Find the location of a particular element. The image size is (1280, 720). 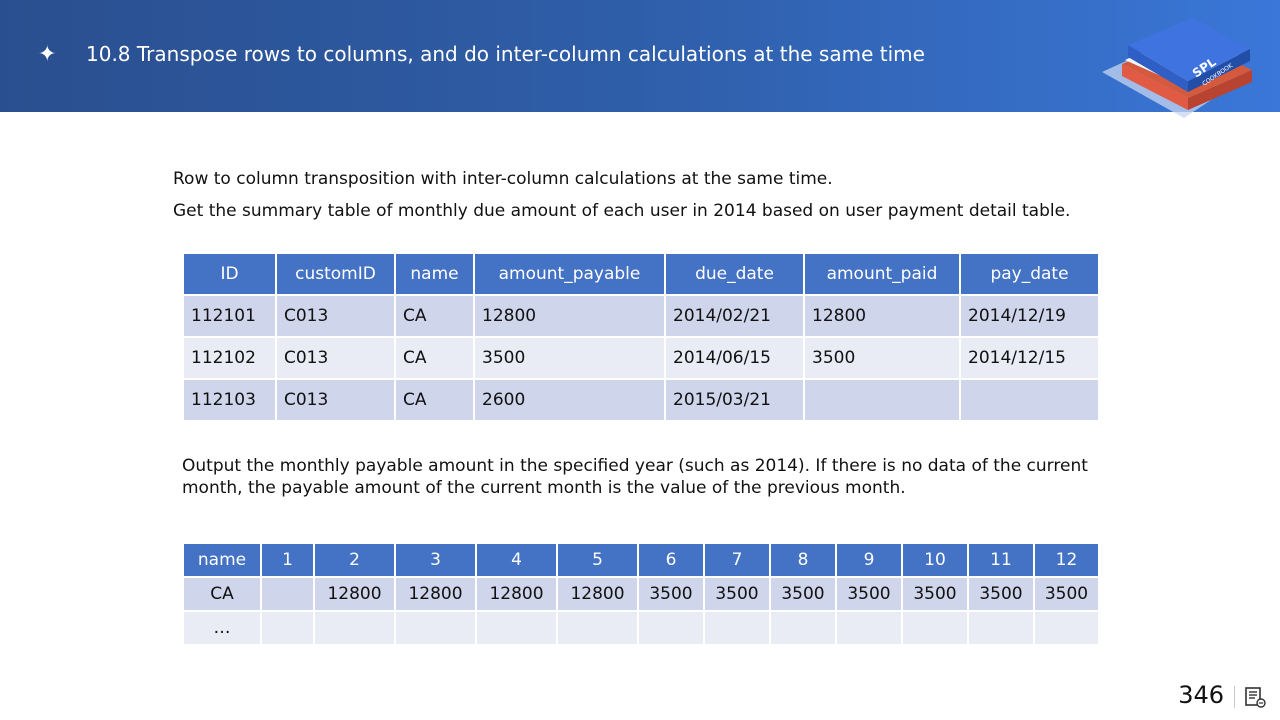

table-row: 112103 C013 CA 2600 2015/03/21 is located at coordinates (641, 400).